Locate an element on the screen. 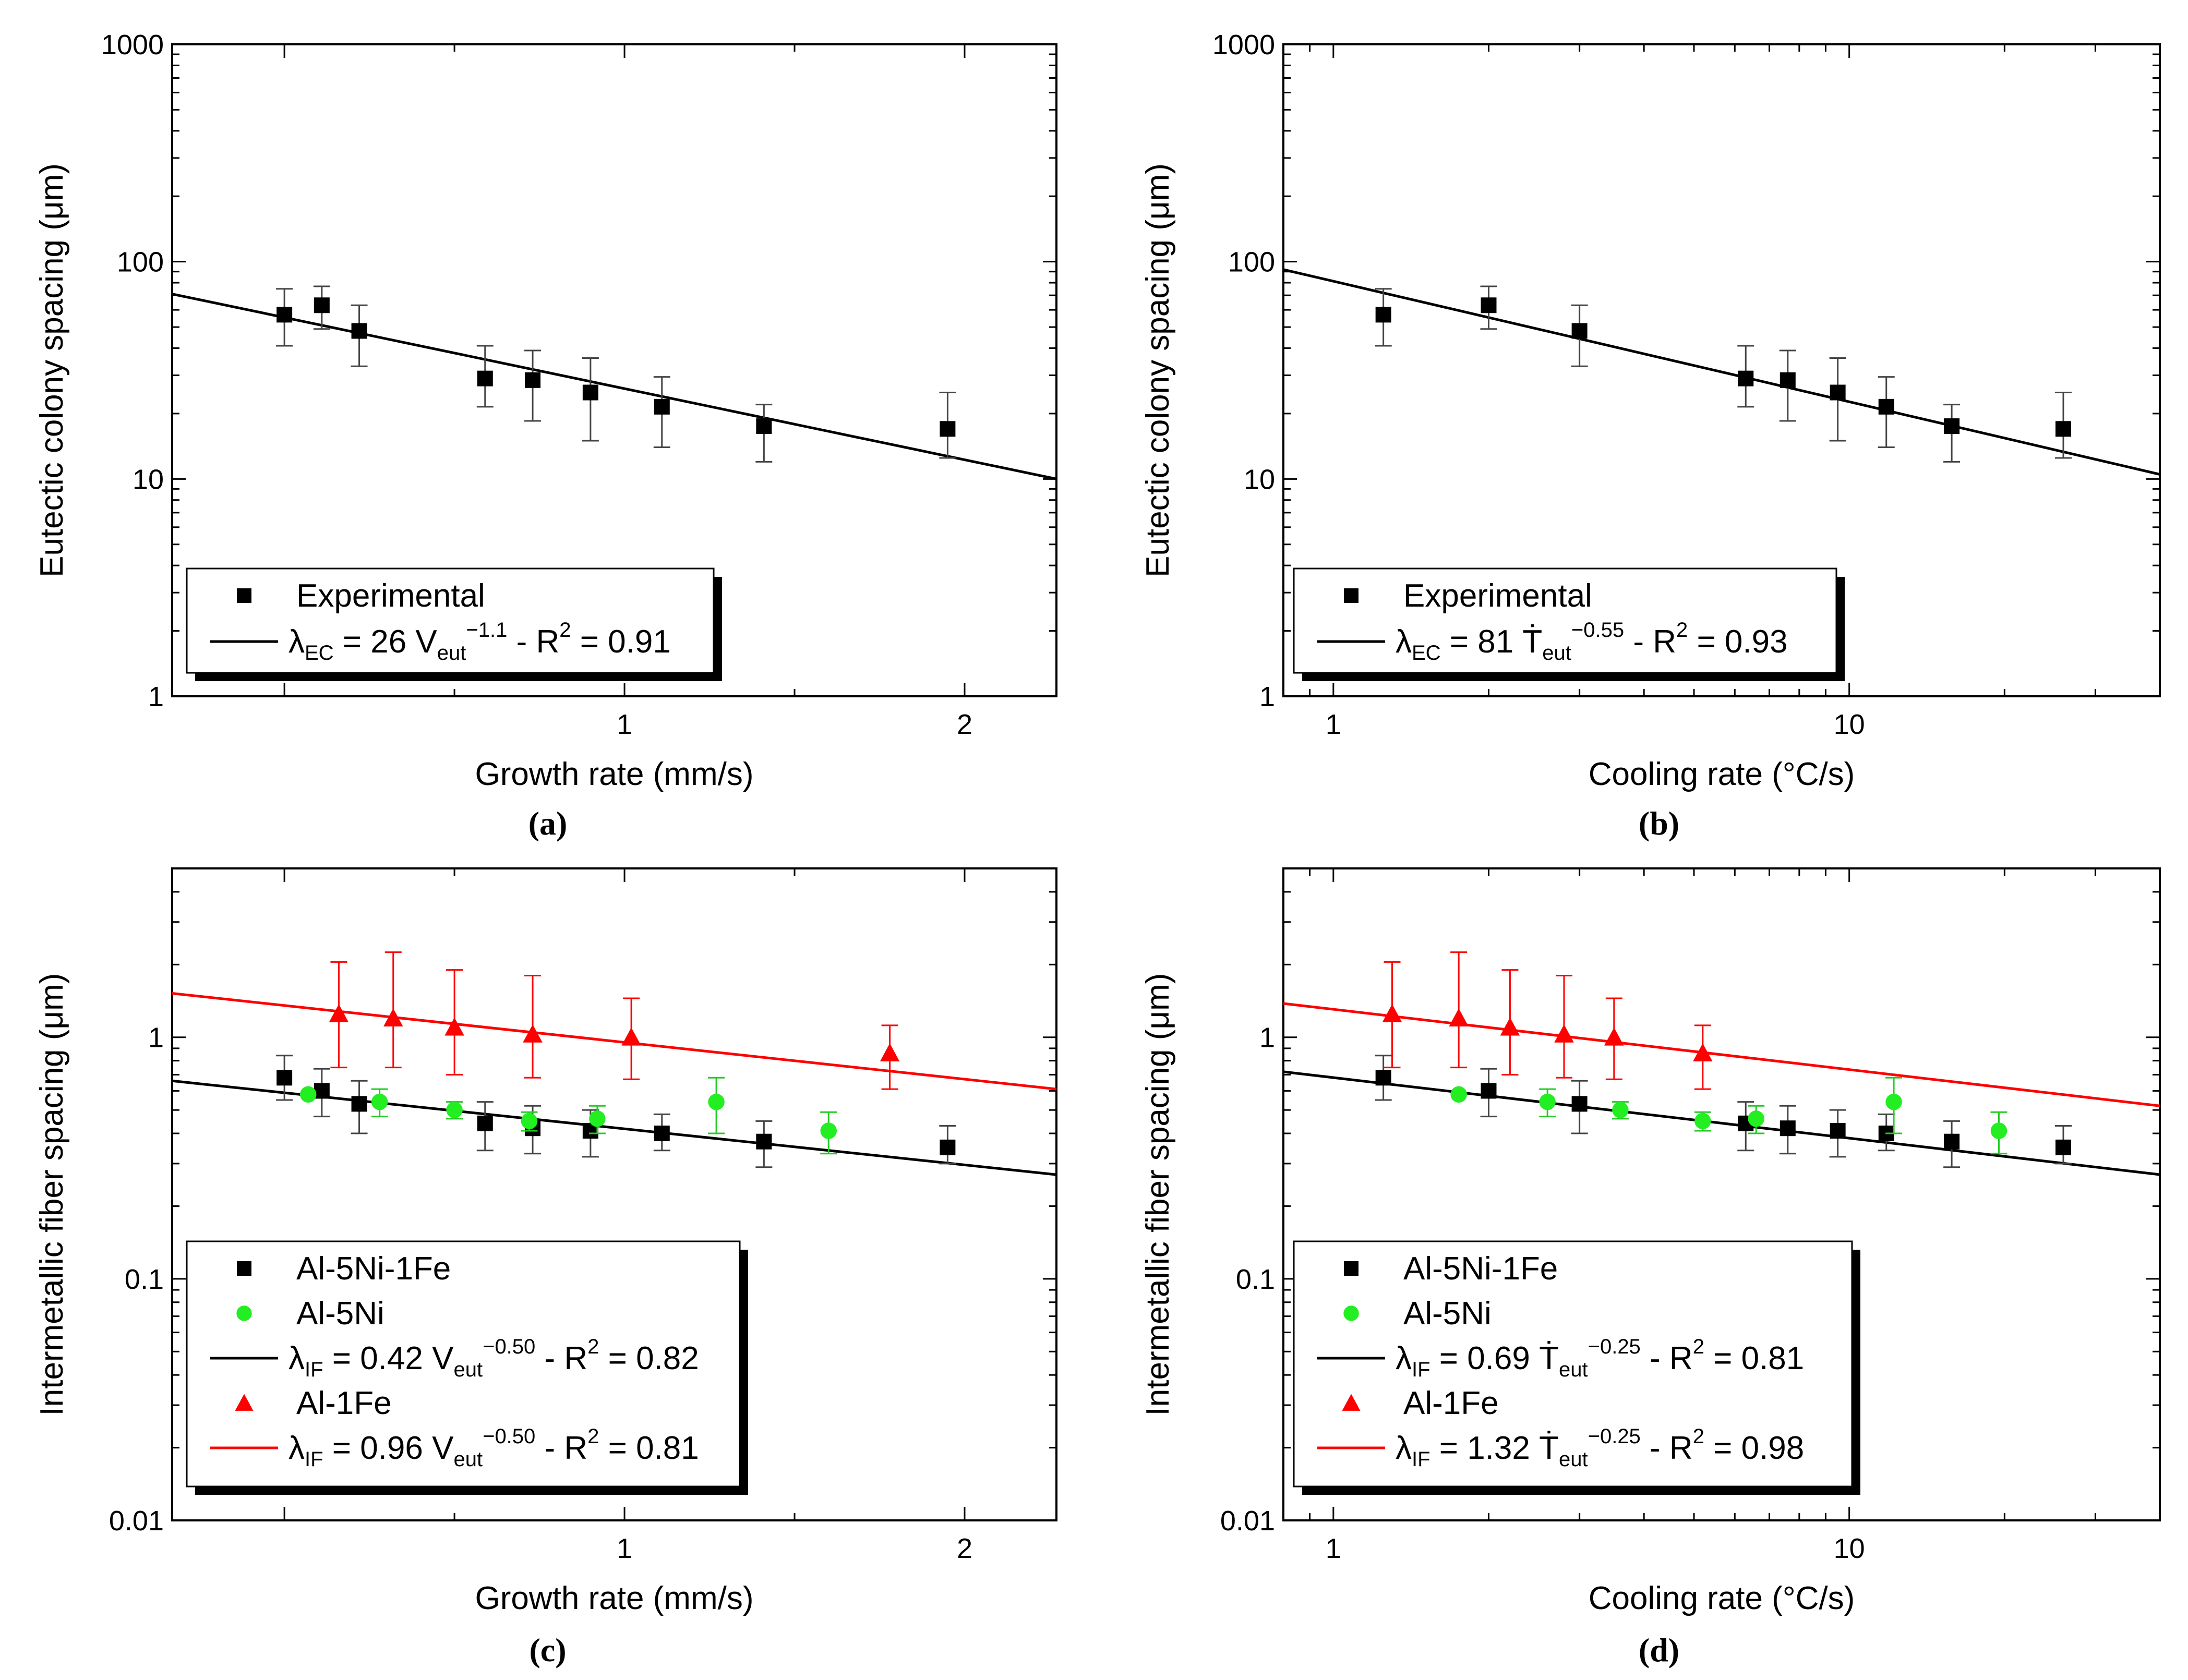  legend-equation: λEC = 81 Ṫeut−0.55 - R2 = 0.93 is located at coordinates (1592, 641).